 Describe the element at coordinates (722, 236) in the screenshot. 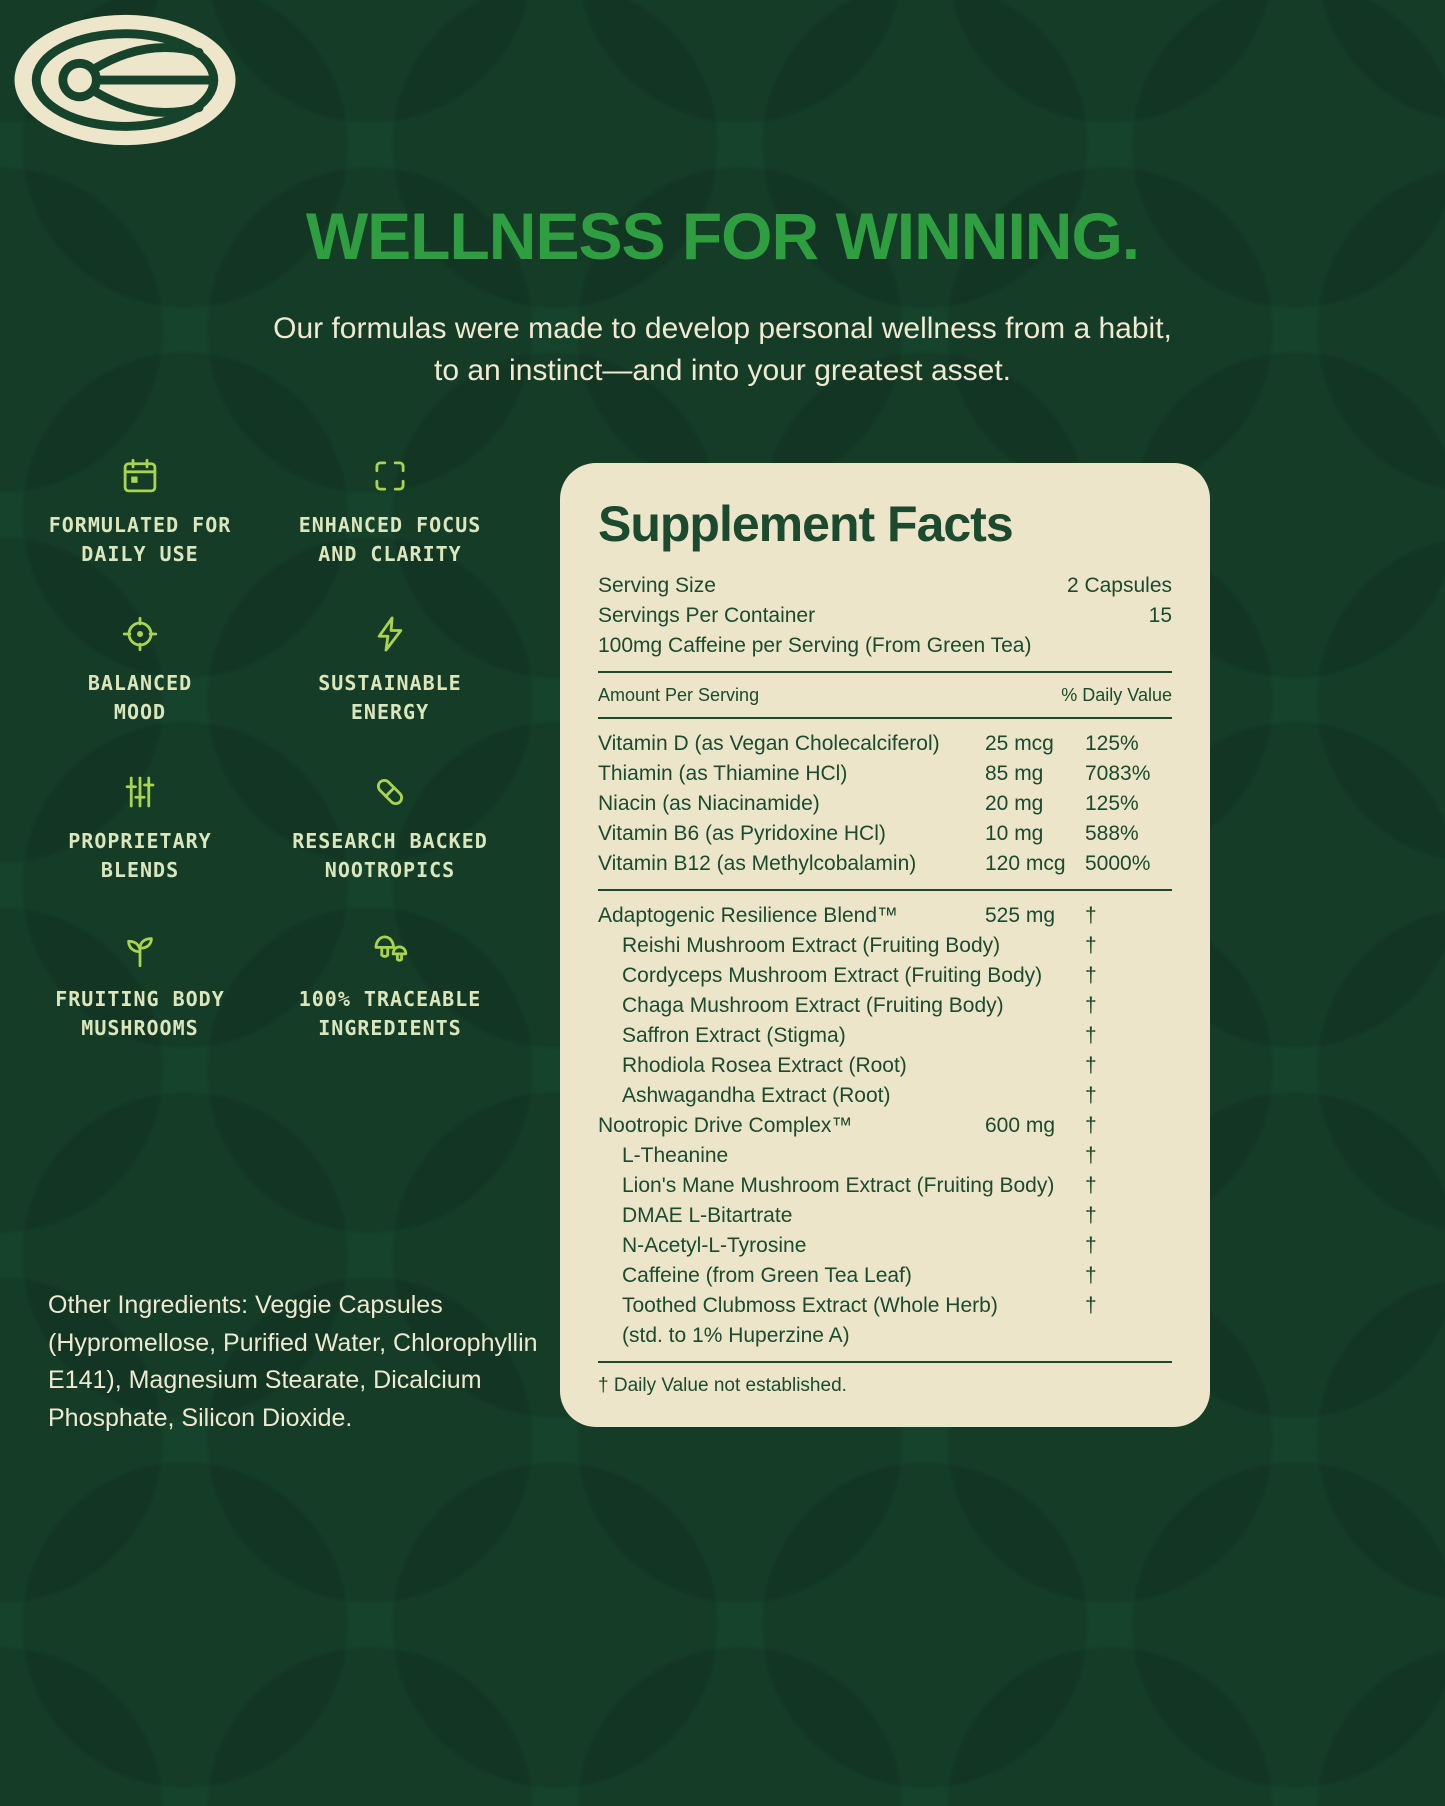

I see `page-title: WELLNESS FOR WINNING.` at that location.